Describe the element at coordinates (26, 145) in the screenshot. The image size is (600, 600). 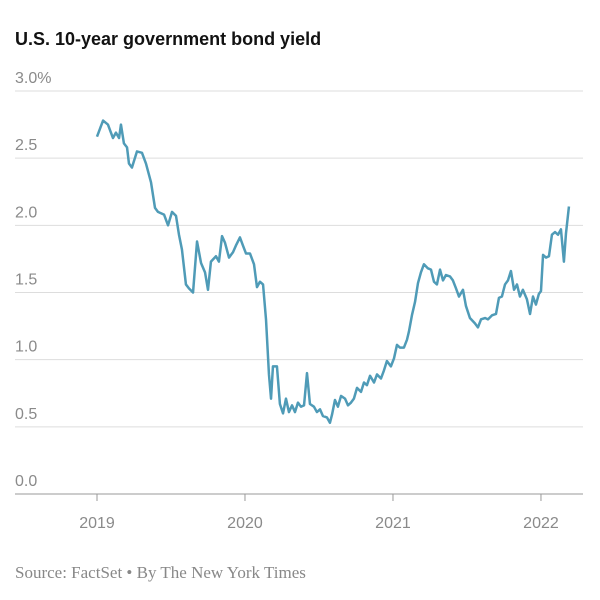
I see `y-tick-label: 2.5` at that location.